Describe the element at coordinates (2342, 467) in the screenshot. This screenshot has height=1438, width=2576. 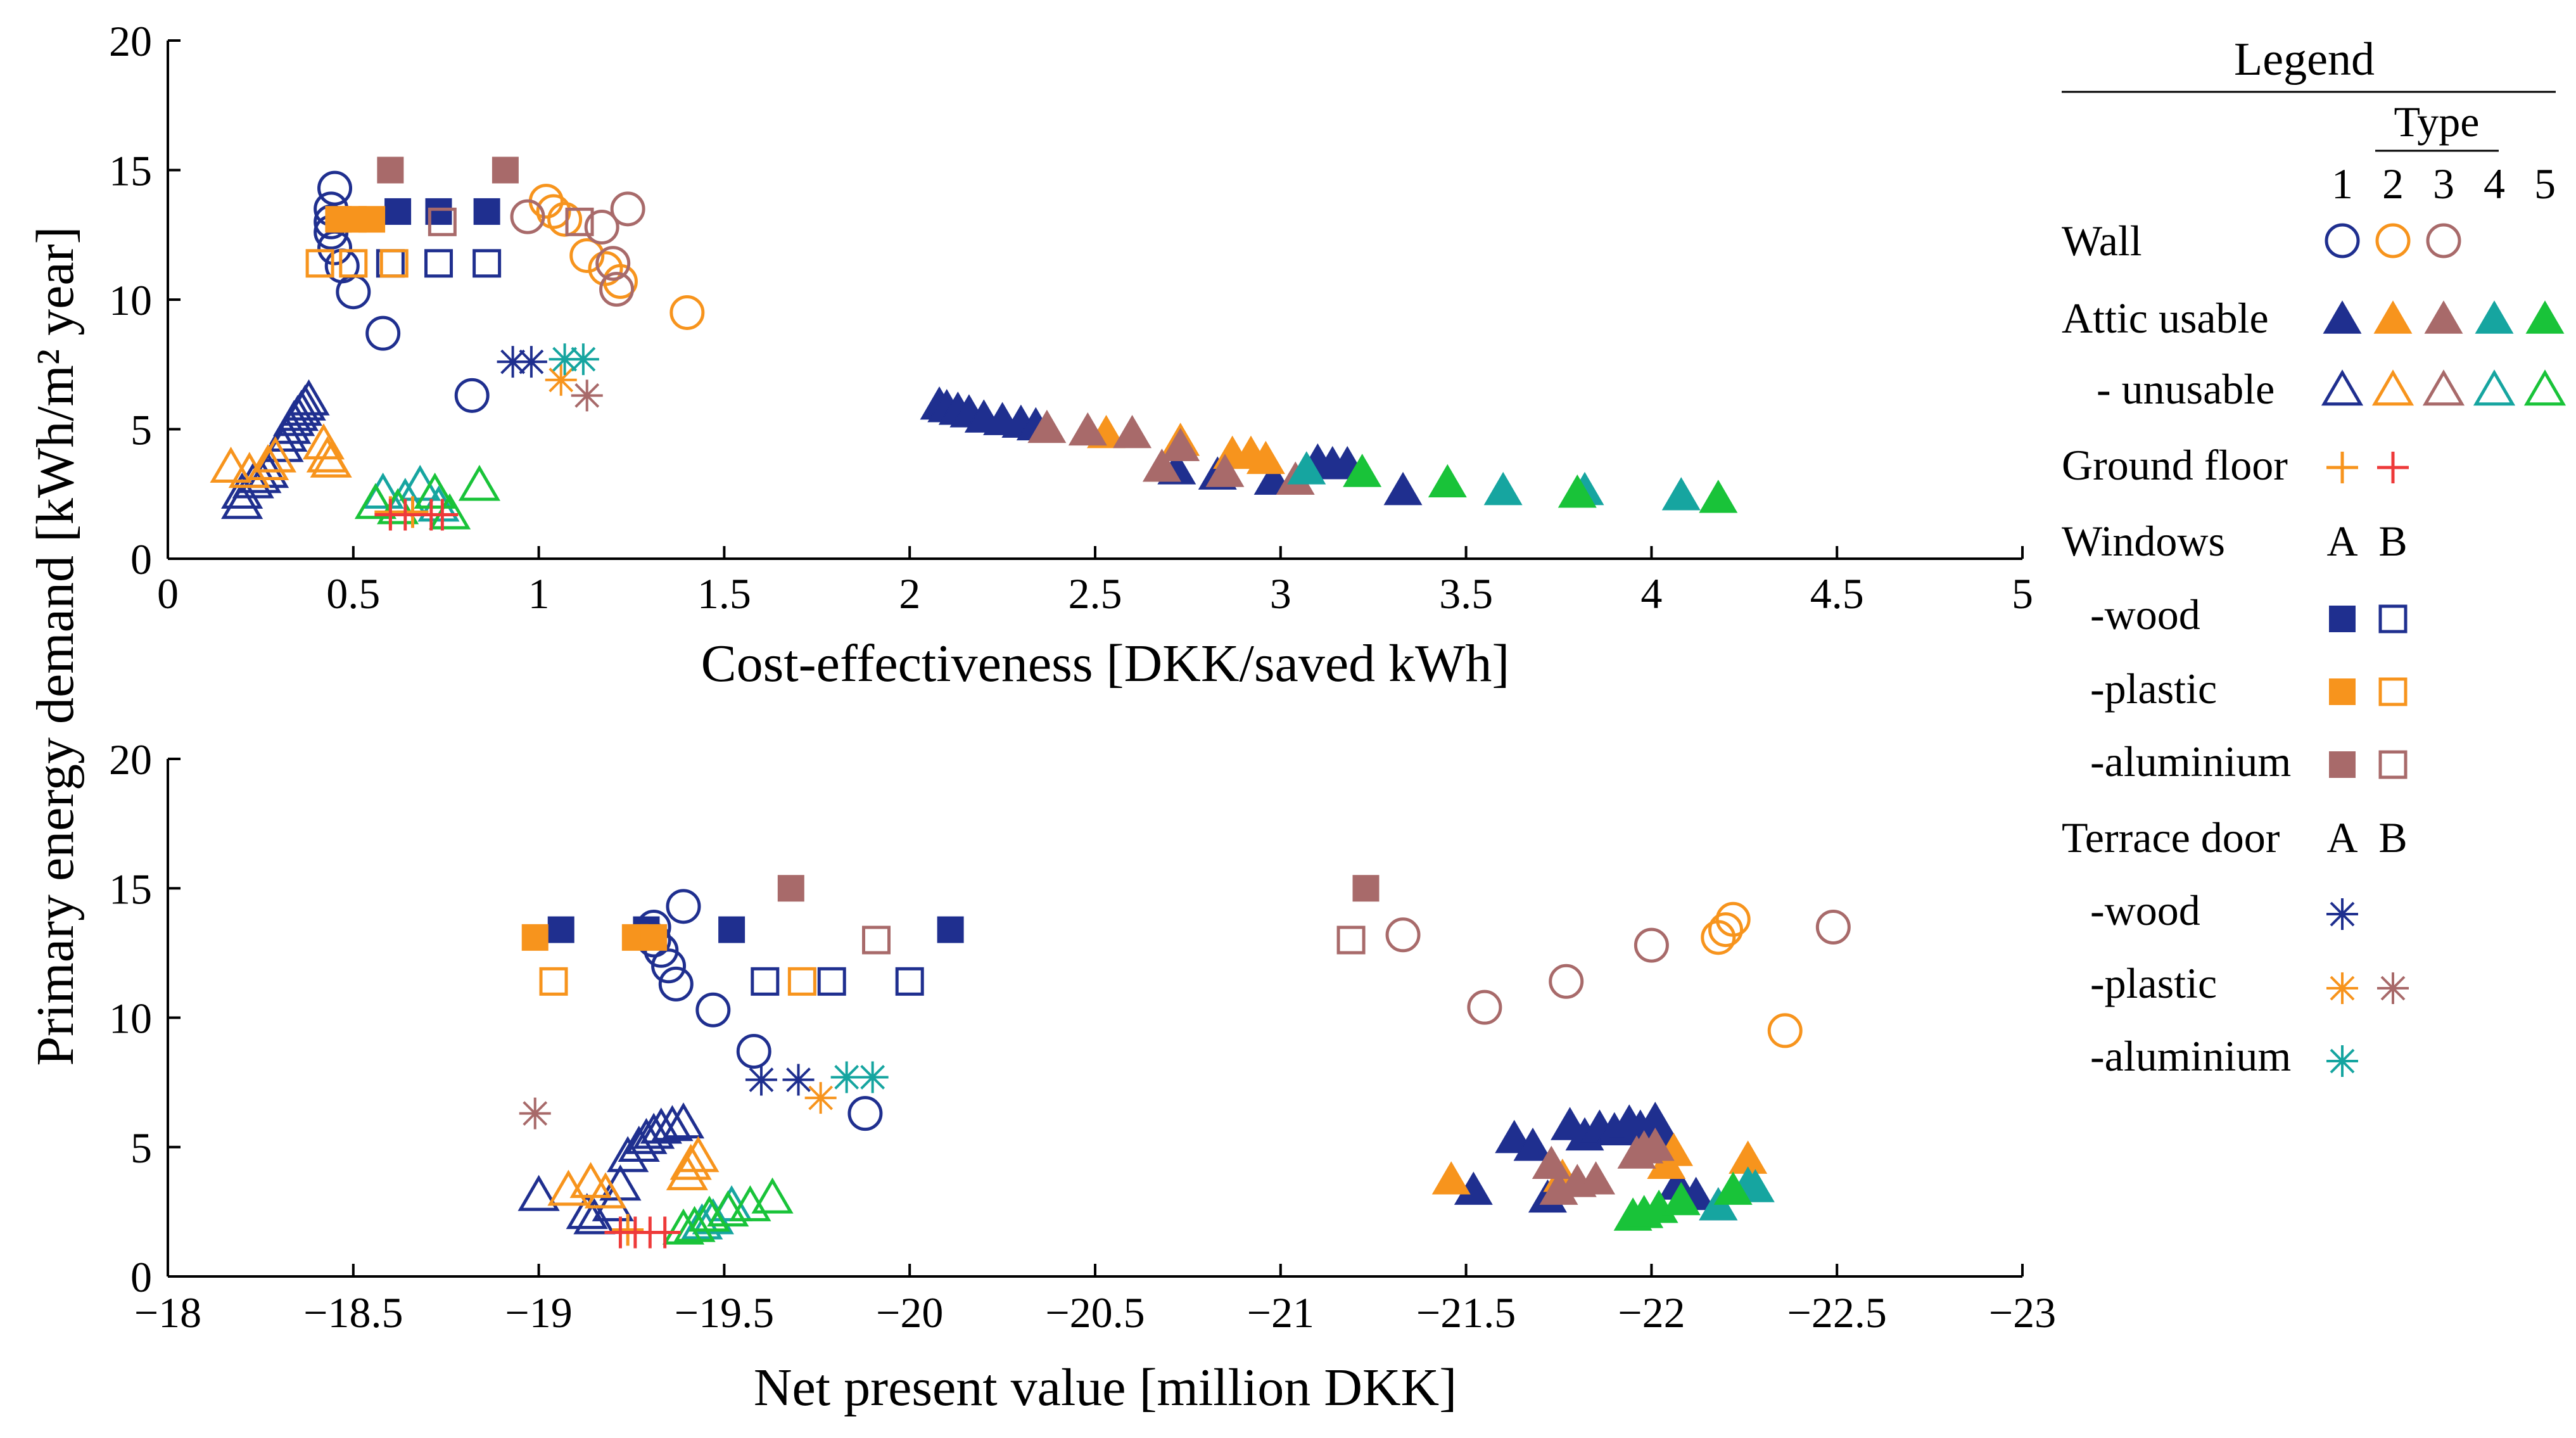
I see `legend-ground-floor-marker` at that location.